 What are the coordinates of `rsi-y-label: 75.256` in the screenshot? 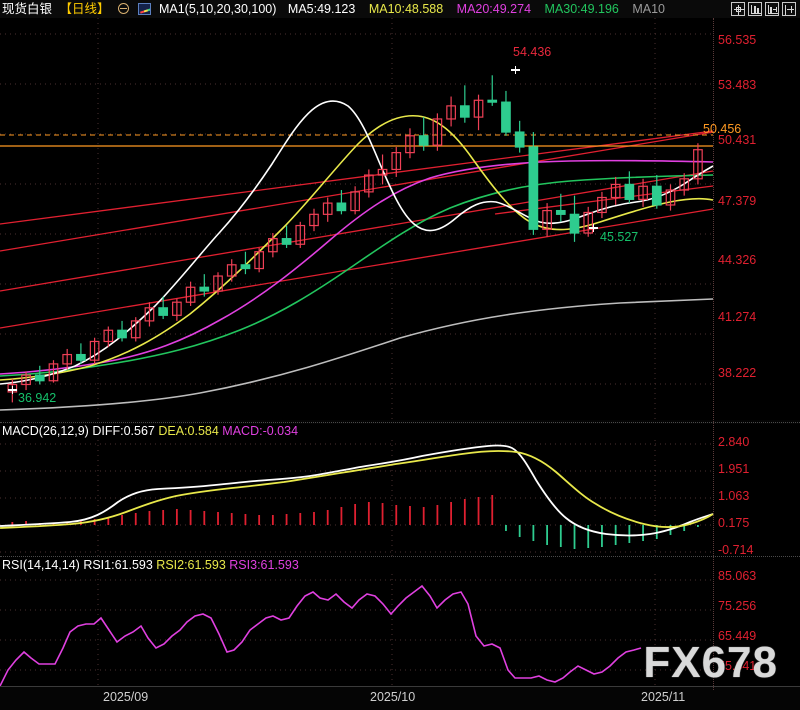 It's located at (737, 606).